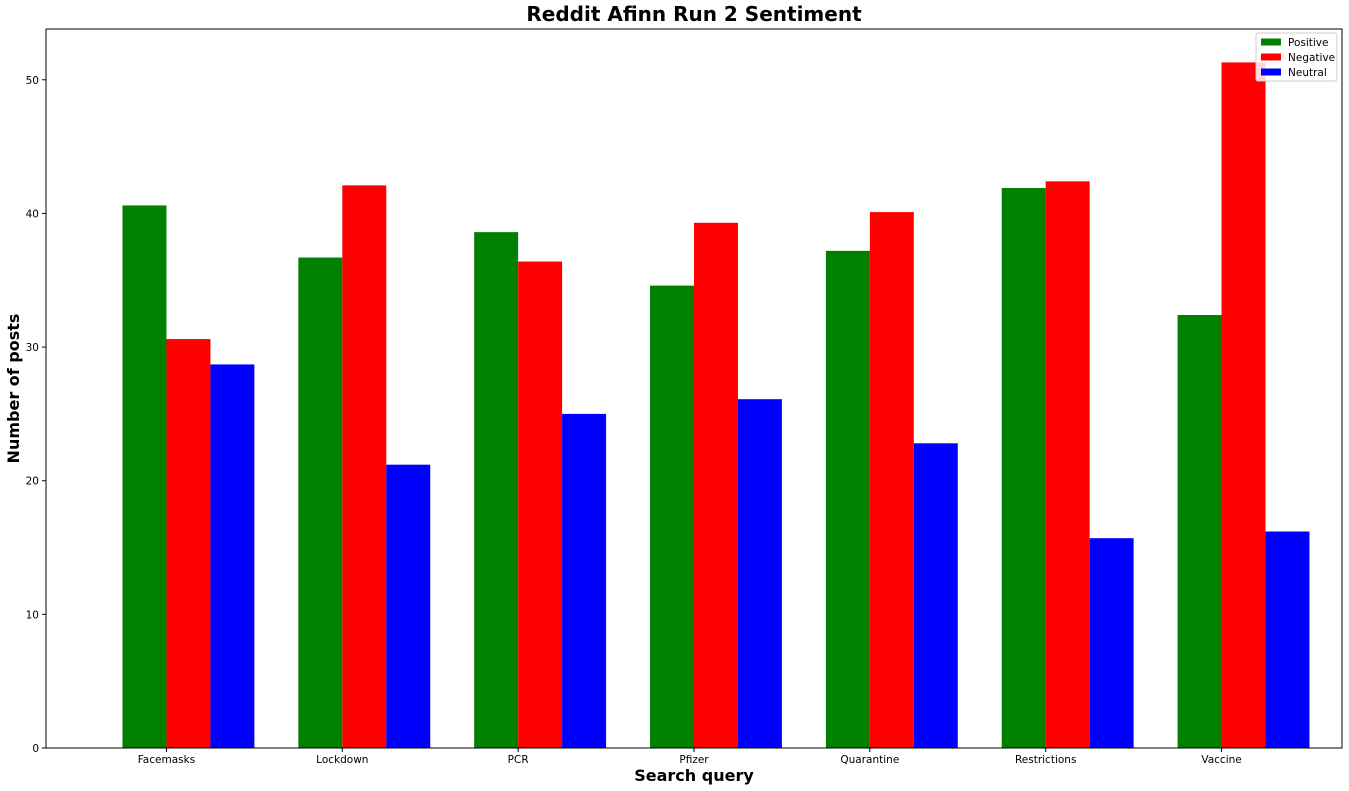 This screenshot has width=1349, height=791. Describe the element at coordinates (188, 543) in the screenshot. I see `bar-negative-facemasks` at that location.